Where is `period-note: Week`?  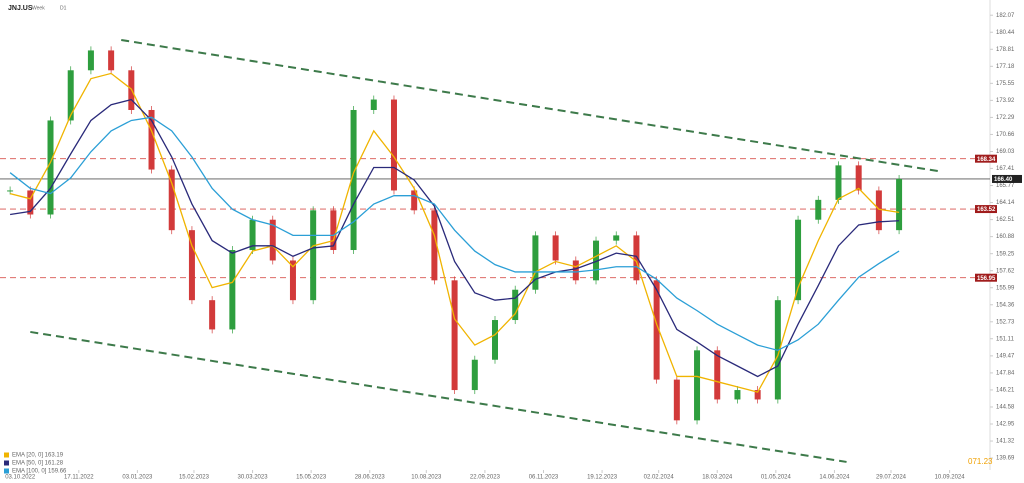
period-note: Week is located at coordinates (38, 8).